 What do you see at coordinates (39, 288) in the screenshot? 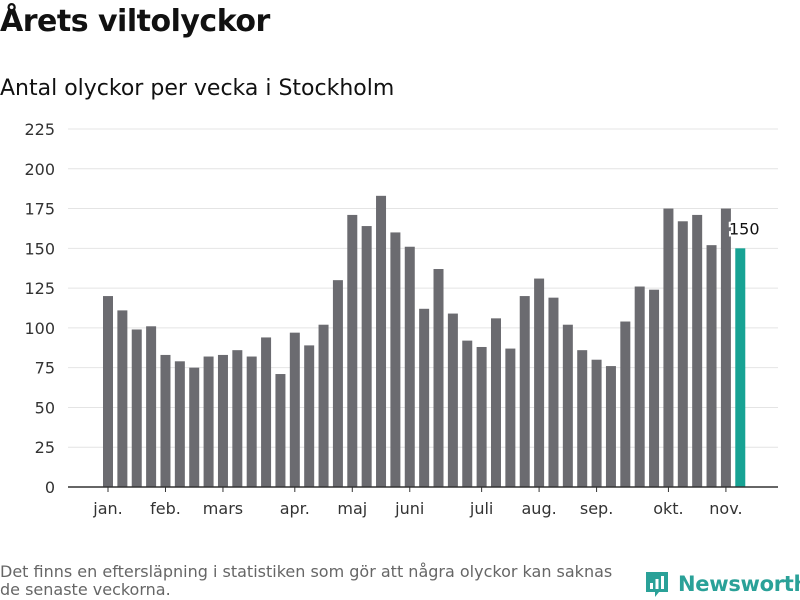
I see `y-tick-label: 125` at bounding box center [39, 288].